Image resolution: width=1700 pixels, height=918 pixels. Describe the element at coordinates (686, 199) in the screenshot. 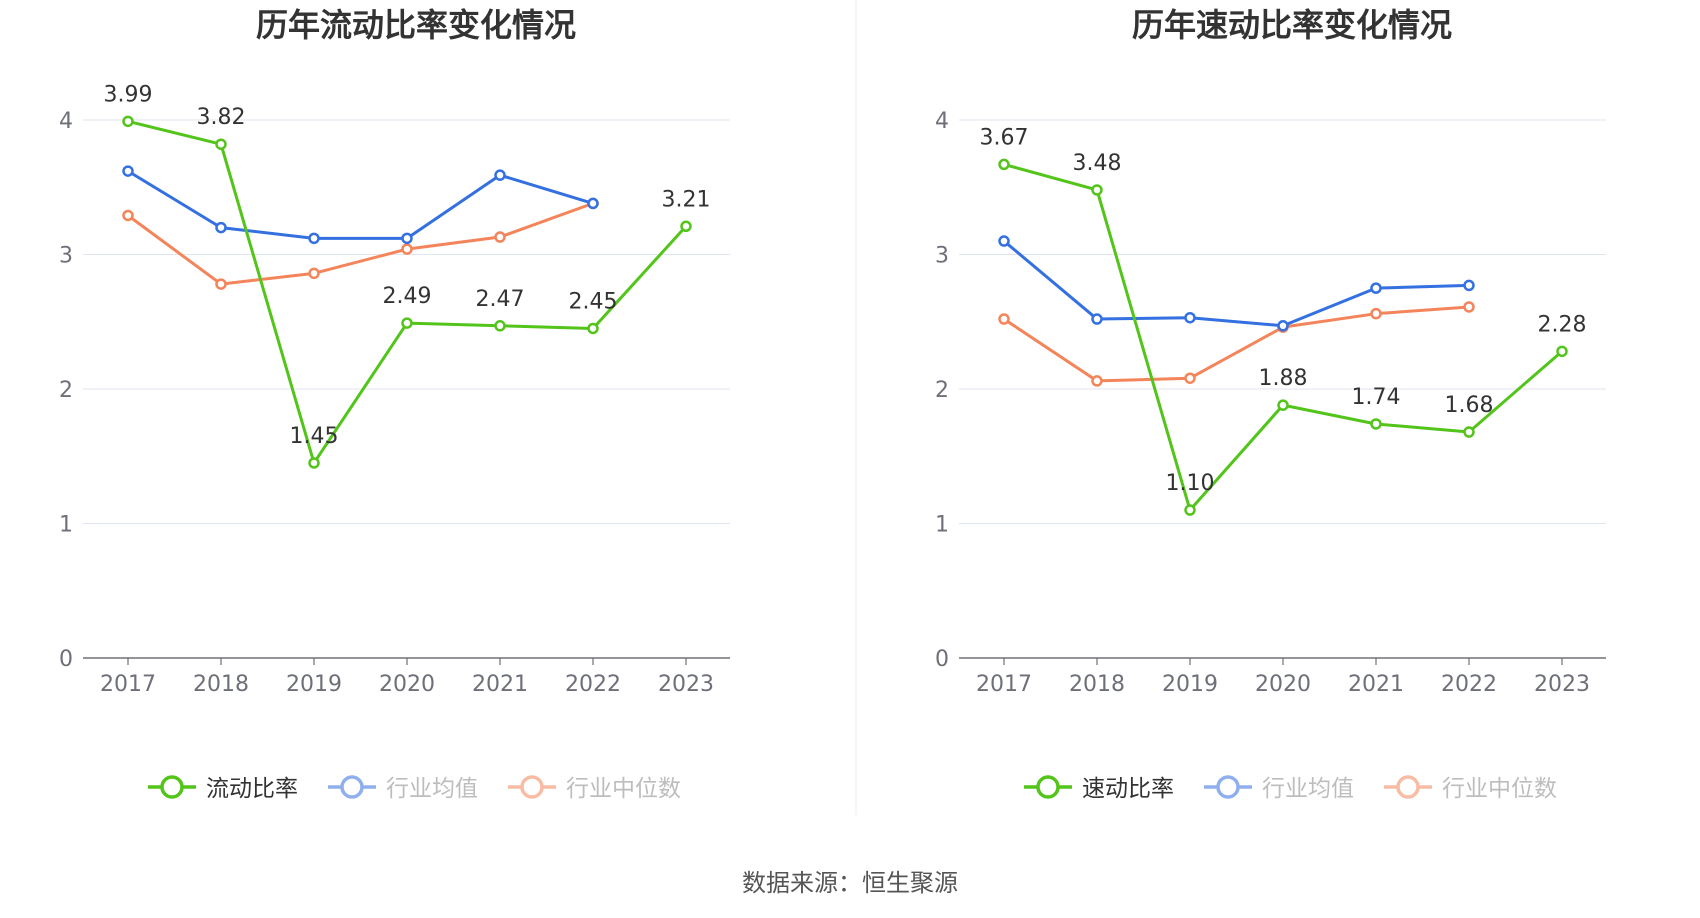

I see `data-label: 3.21` at that location.